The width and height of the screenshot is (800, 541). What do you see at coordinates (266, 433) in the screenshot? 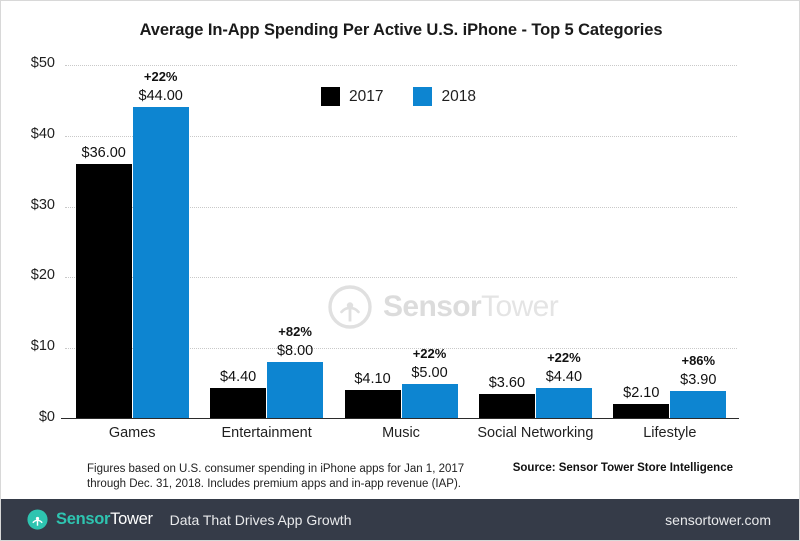
I see `x-axis-category-label: Entertainment` at bounding box center [266, 433].